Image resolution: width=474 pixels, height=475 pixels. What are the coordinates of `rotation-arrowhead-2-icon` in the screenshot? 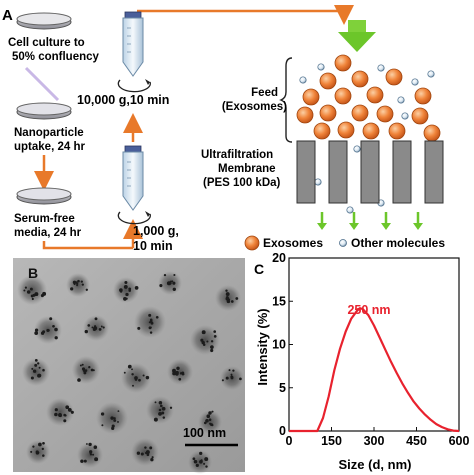 It's located at (147, 214).